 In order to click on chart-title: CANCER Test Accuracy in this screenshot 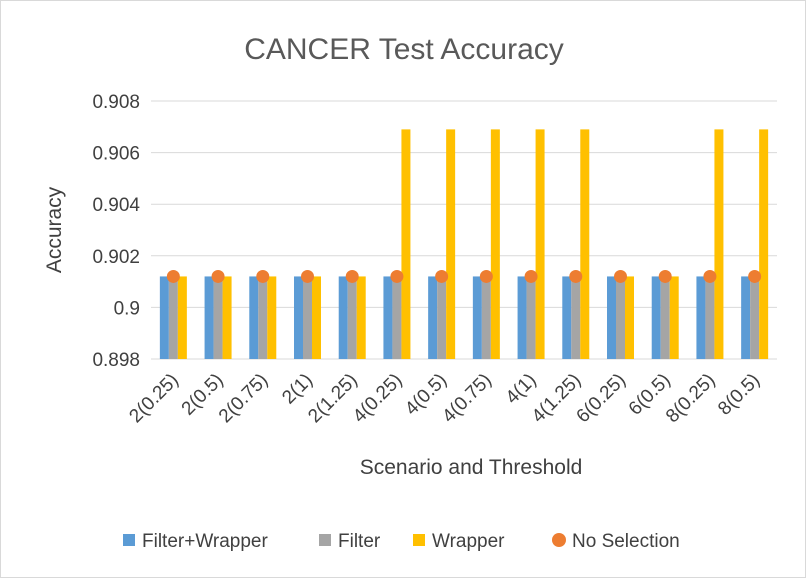, I will do `click(404, 49)`.